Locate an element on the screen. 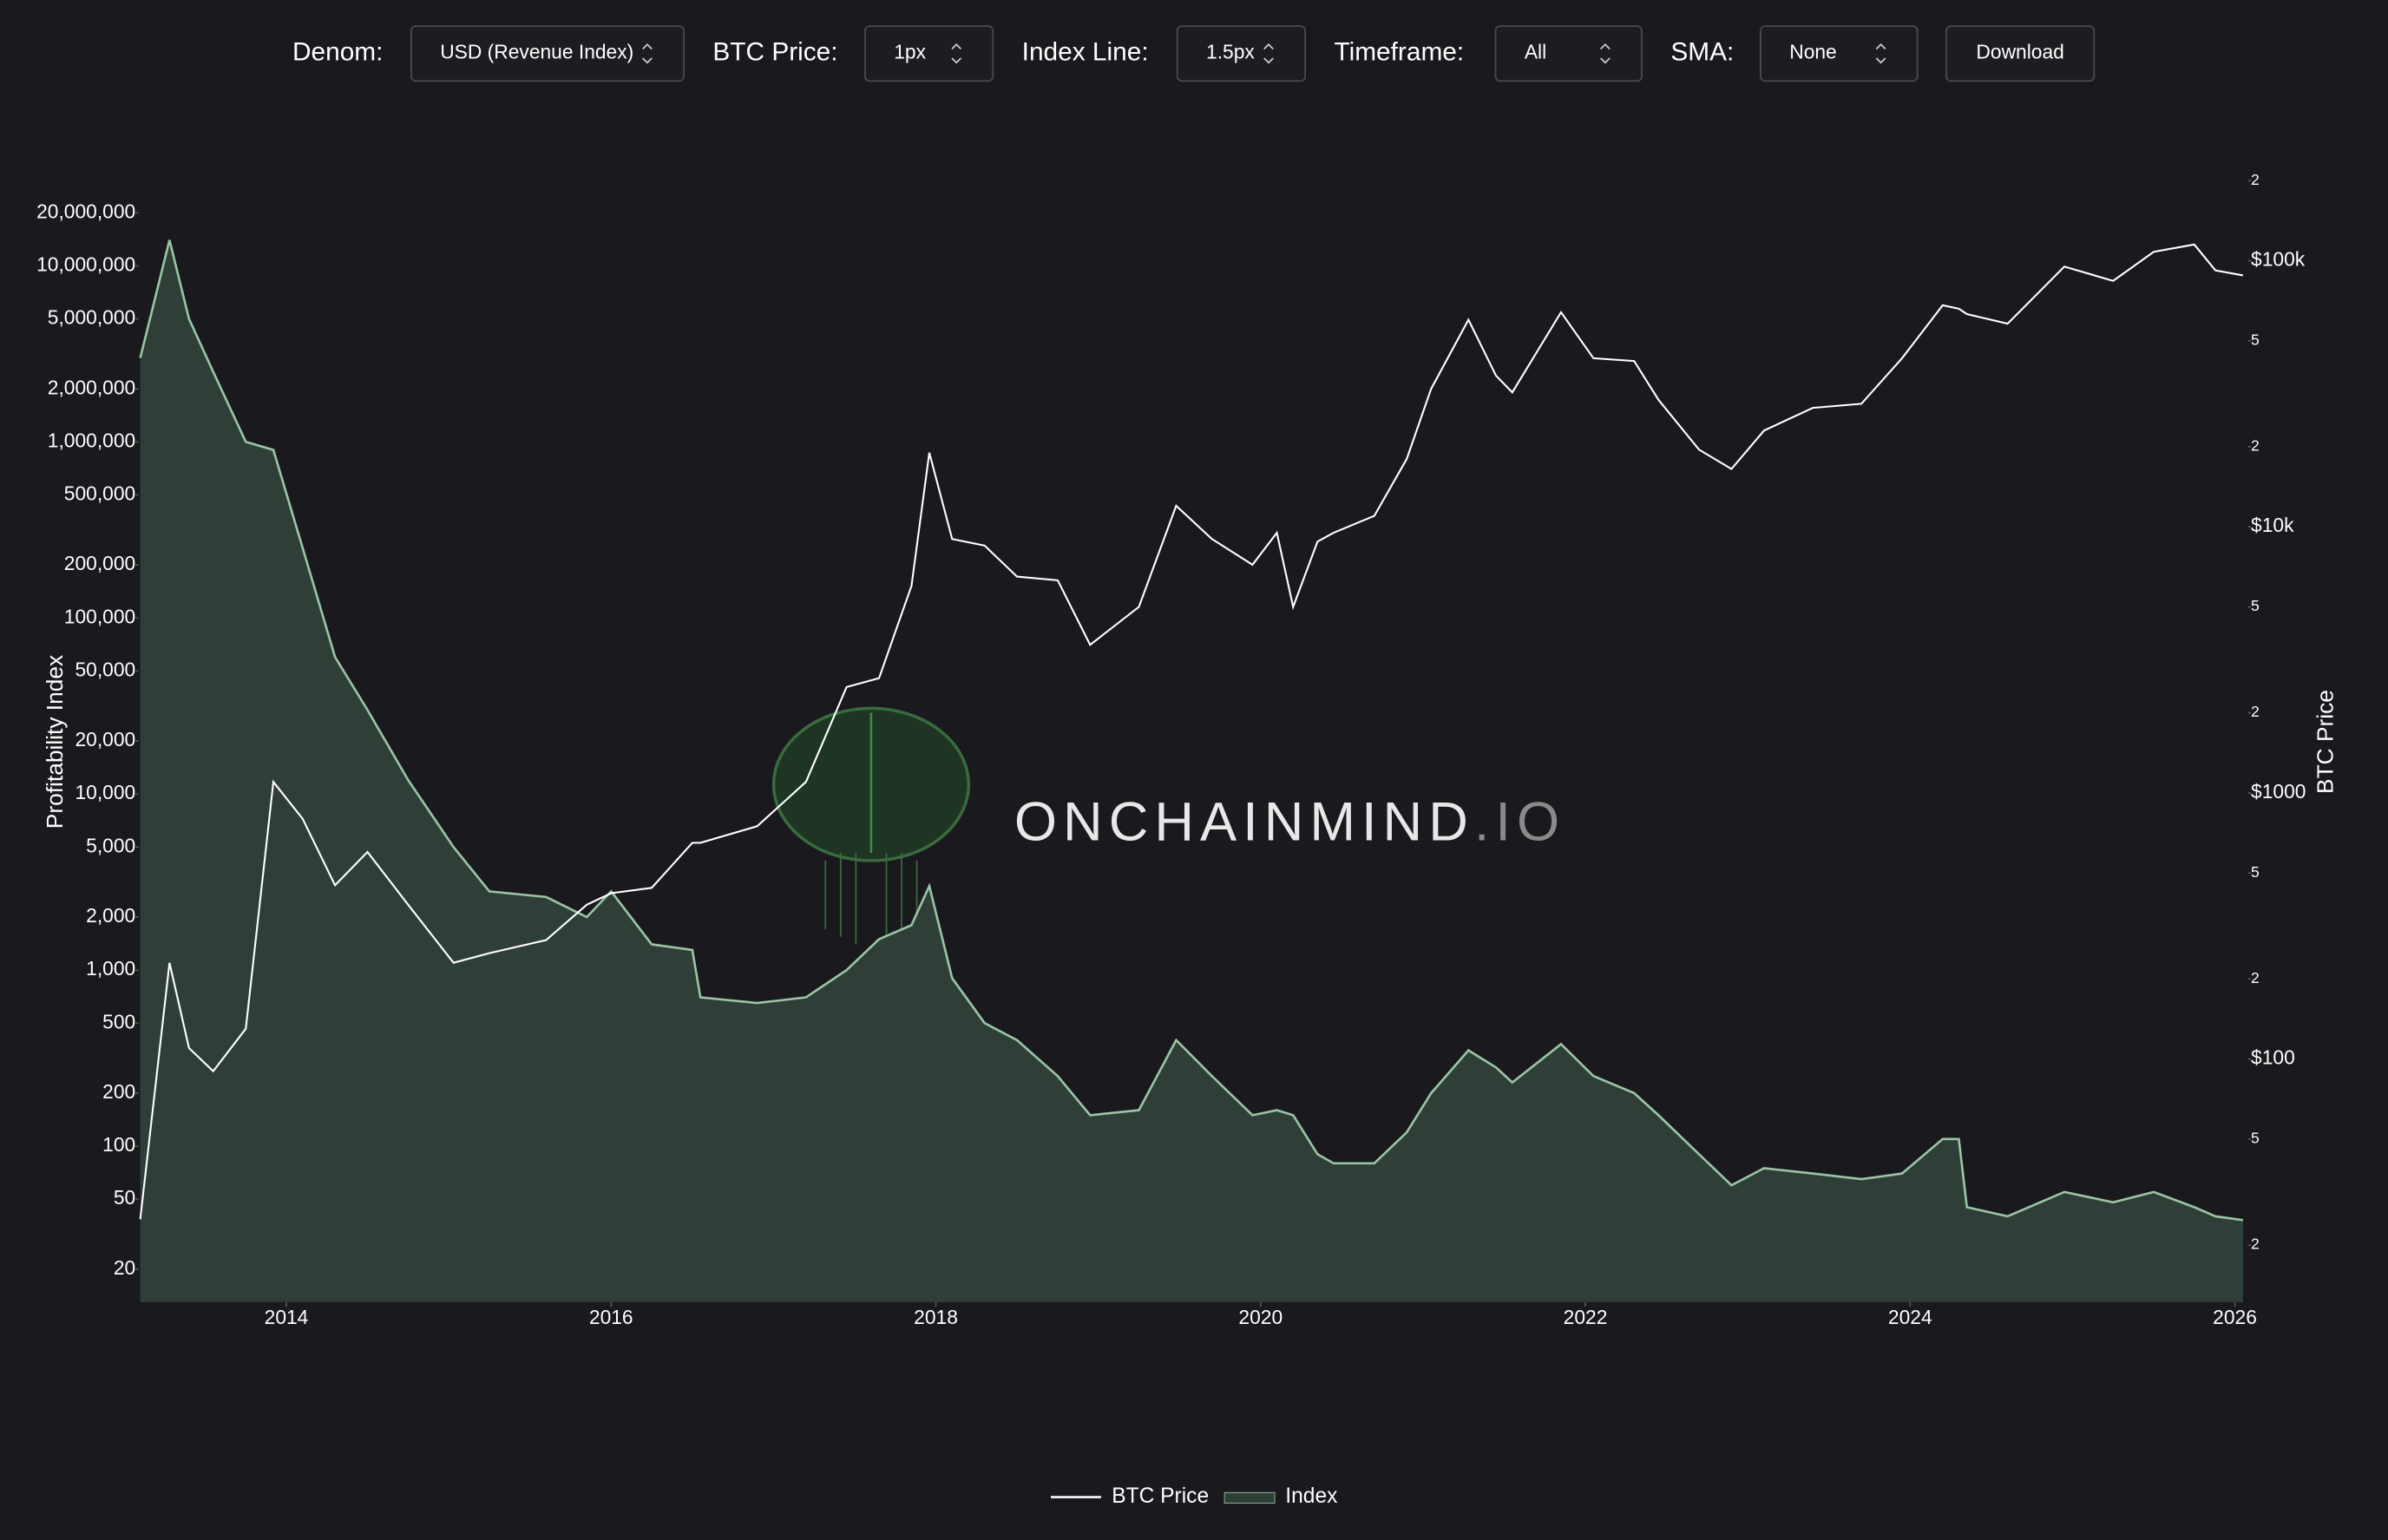 The width and height of the screenshot is (2388, 1540). brain-circuit is located at coordinates (871, 899).